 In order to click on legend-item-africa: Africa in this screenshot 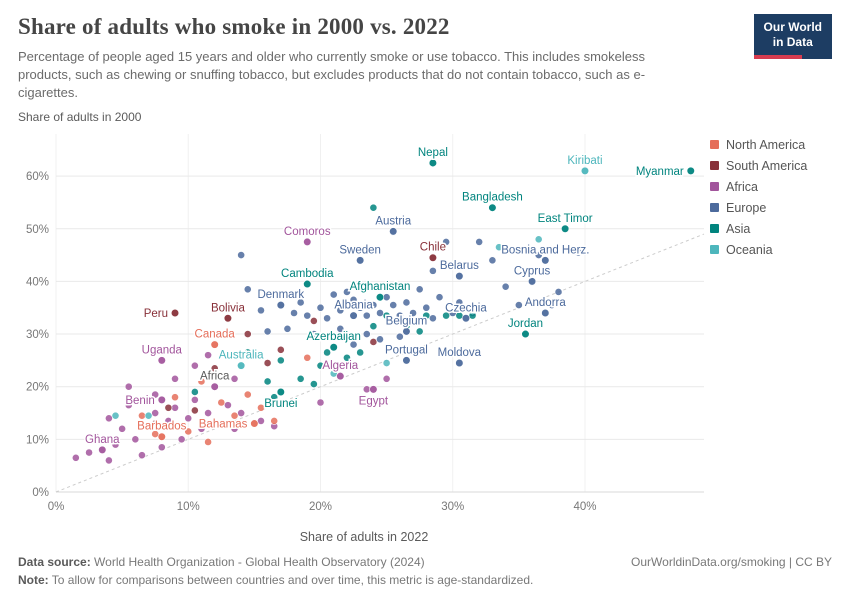, I will do `click(771, 187)`.